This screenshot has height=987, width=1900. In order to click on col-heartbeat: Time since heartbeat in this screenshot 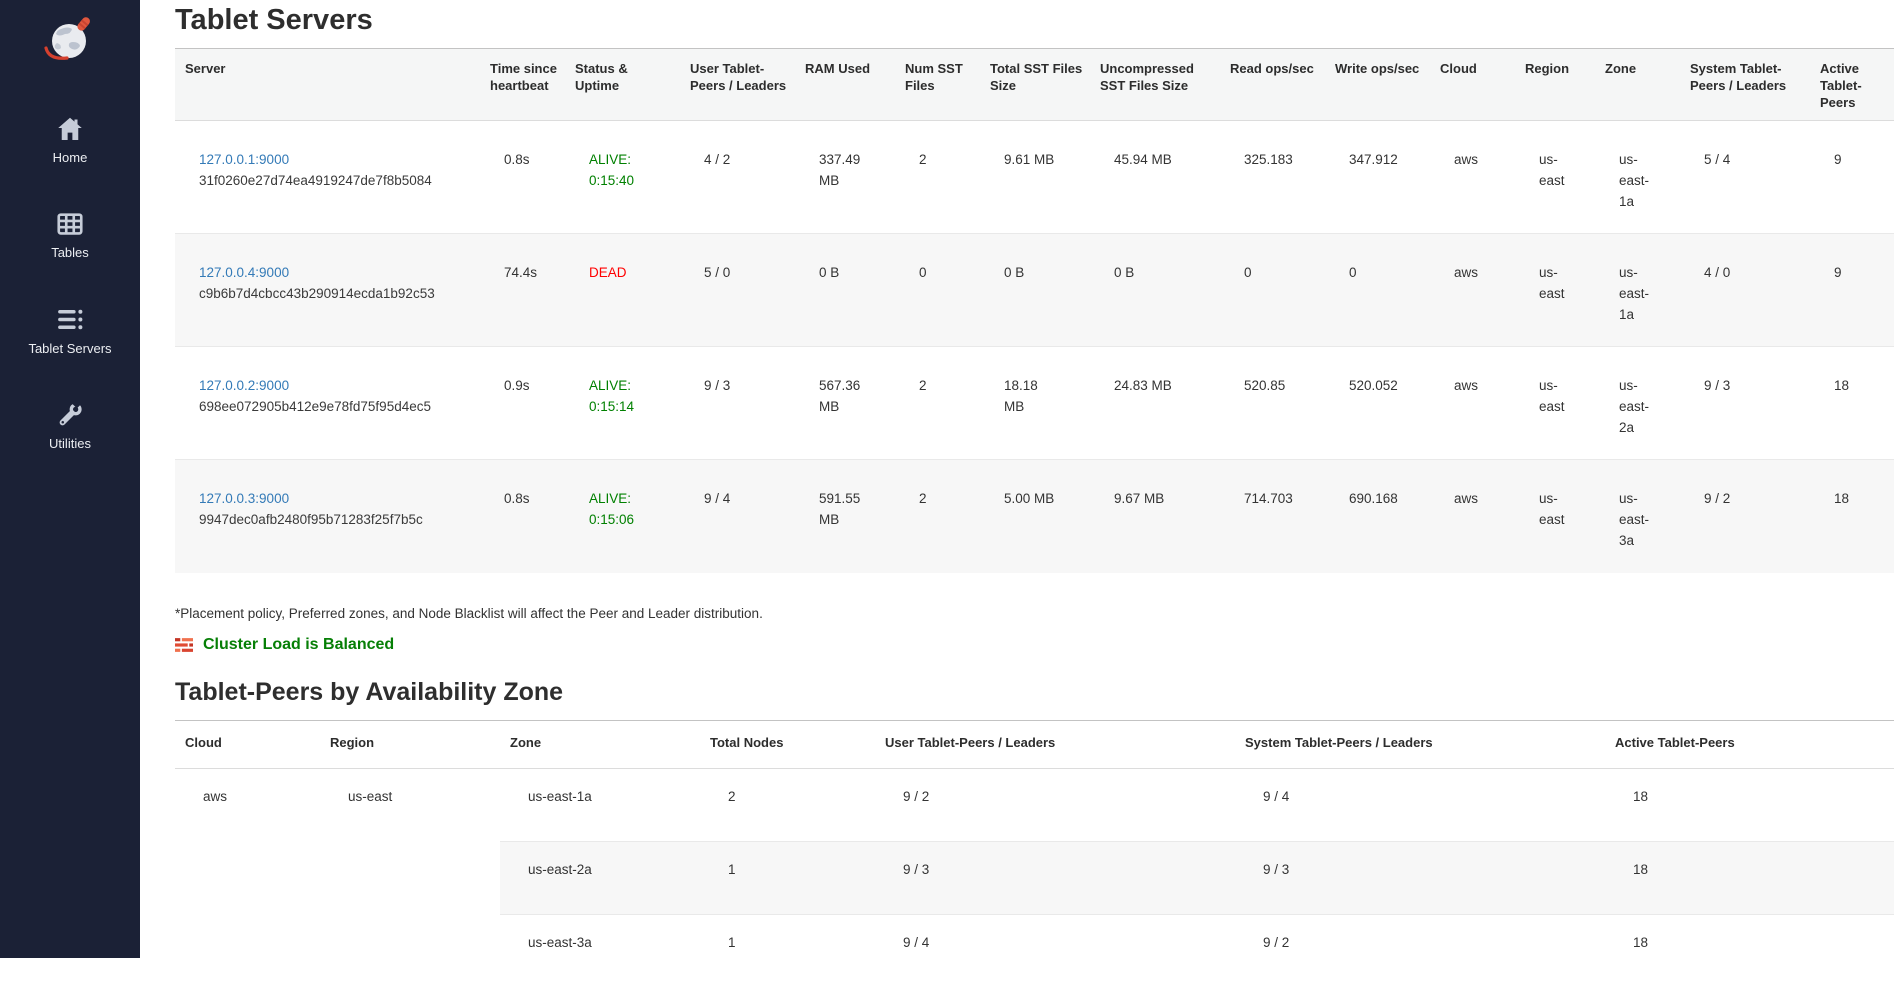, I will do `click(522, 85)`.